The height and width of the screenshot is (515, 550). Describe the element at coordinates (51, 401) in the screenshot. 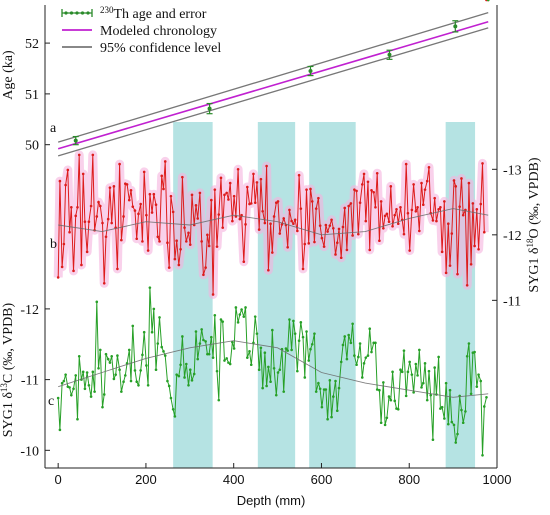

I see `panel-letter: c` at that location.